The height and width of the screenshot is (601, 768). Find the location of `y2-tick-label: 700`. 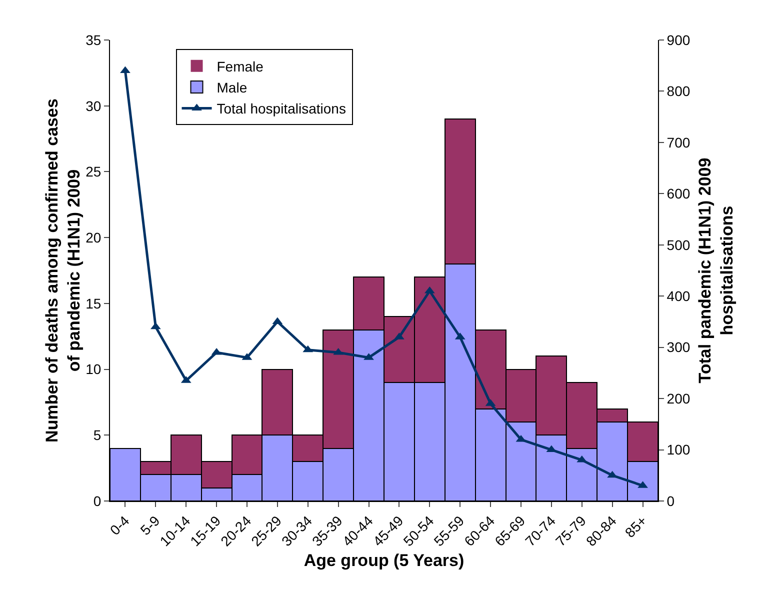

y2-tick-label: 700 is located at coordinates (678, 142).